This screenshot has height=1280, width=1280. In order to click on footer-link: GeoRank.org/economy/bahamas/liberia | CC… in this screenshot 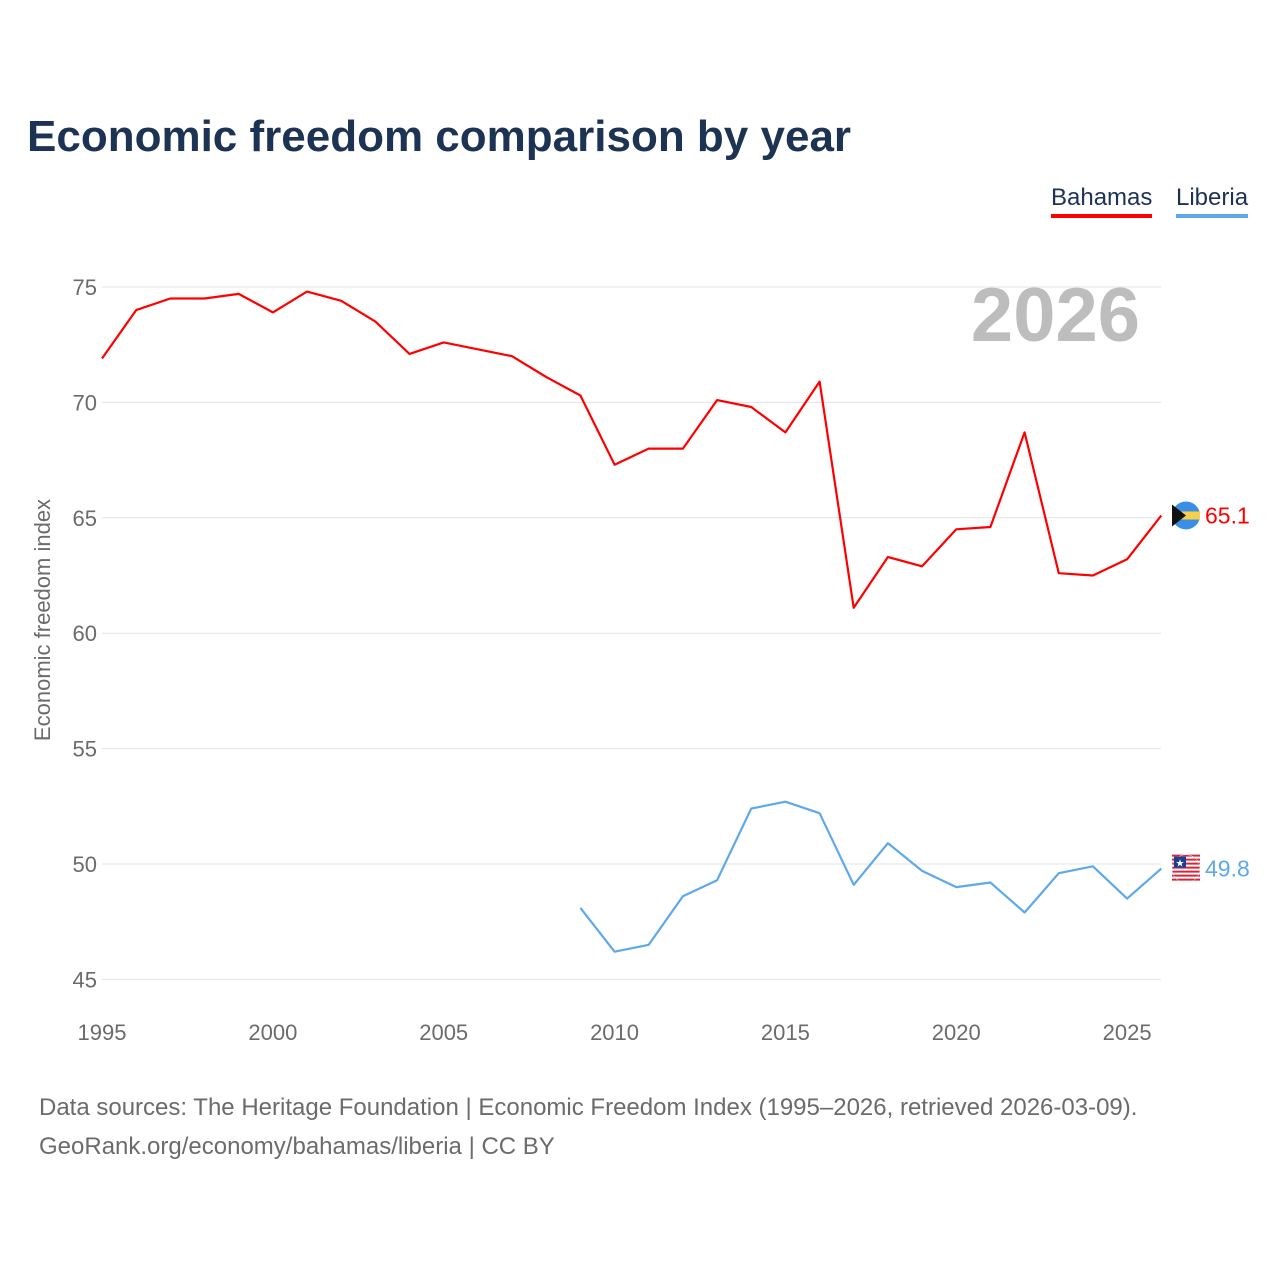, I will do `click(297, 1146)`.